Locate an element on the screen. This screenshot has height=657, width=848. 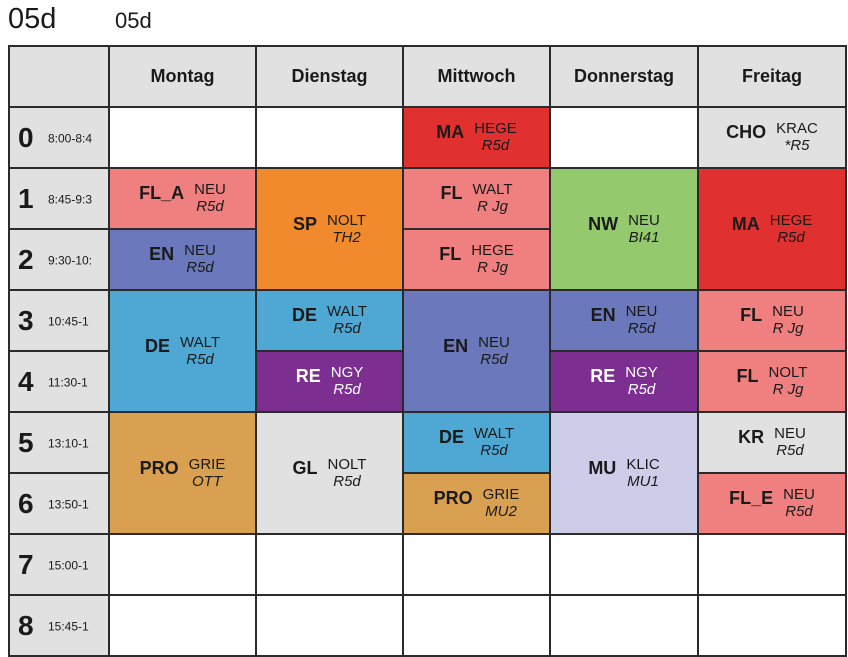
period-time: 9:30-10: is located at coordinates (70, 260).